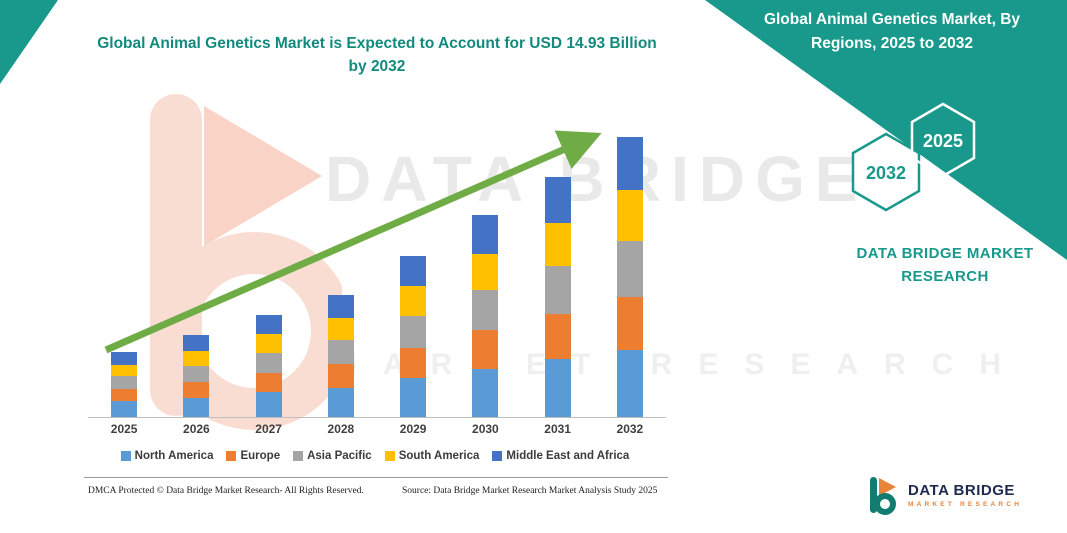  What do you see at coordinates (557, 429) in the screenshot?
I see `x-axis-label: 2031` at bounding box center [557, 429].